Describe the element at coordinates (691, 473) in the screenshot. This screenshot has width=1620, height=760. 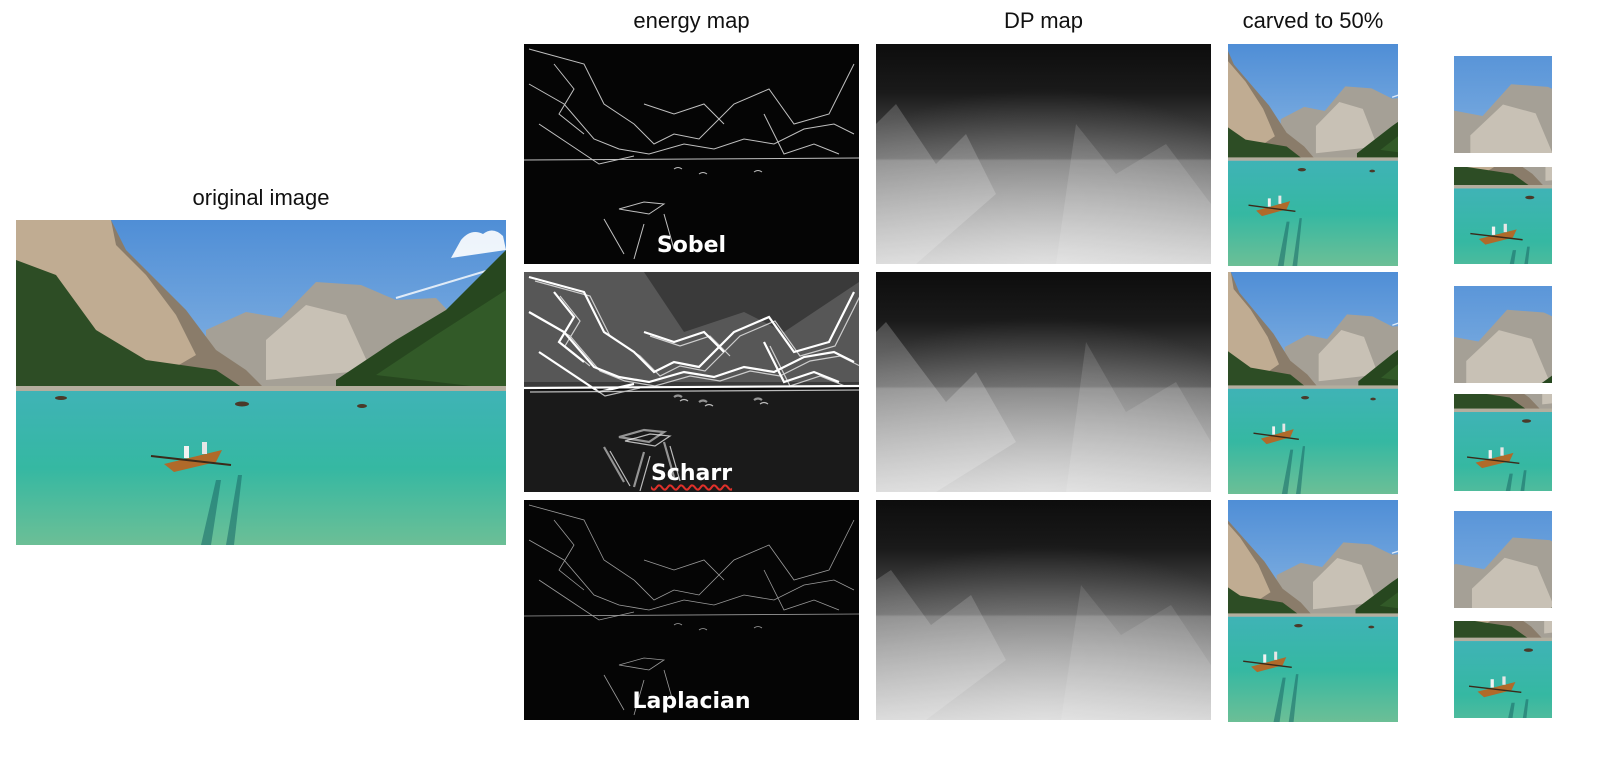
I see `method-label-scharr: Scharr` at that location.